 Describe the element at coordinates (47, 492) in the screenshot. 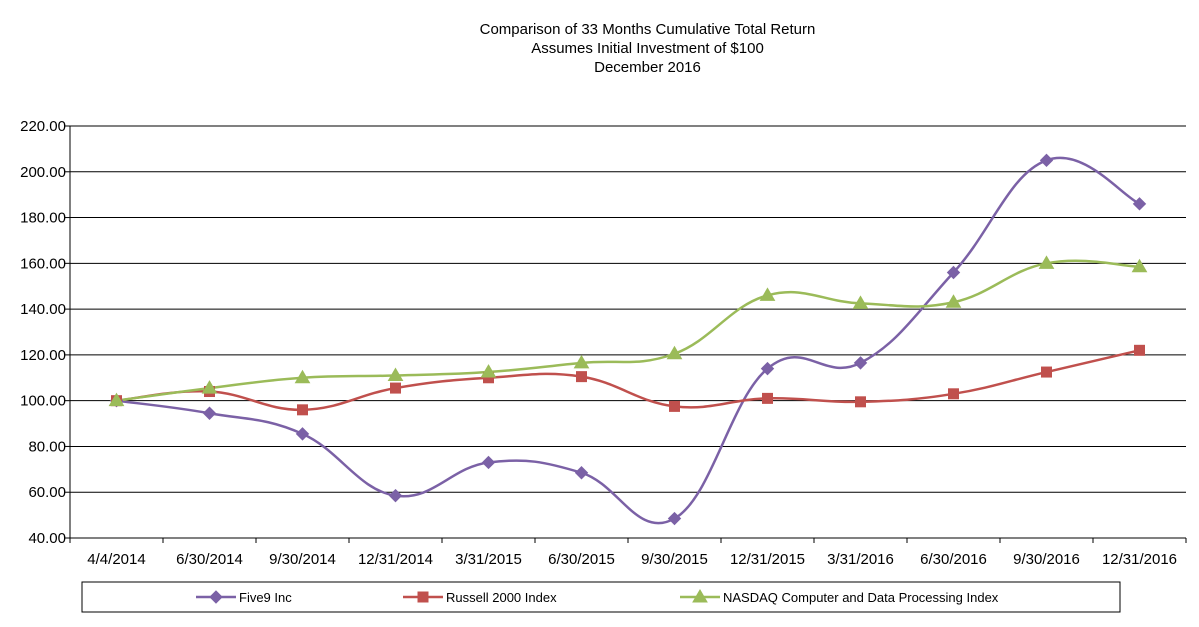

I see `y-tick-label: 60.00` at that location.